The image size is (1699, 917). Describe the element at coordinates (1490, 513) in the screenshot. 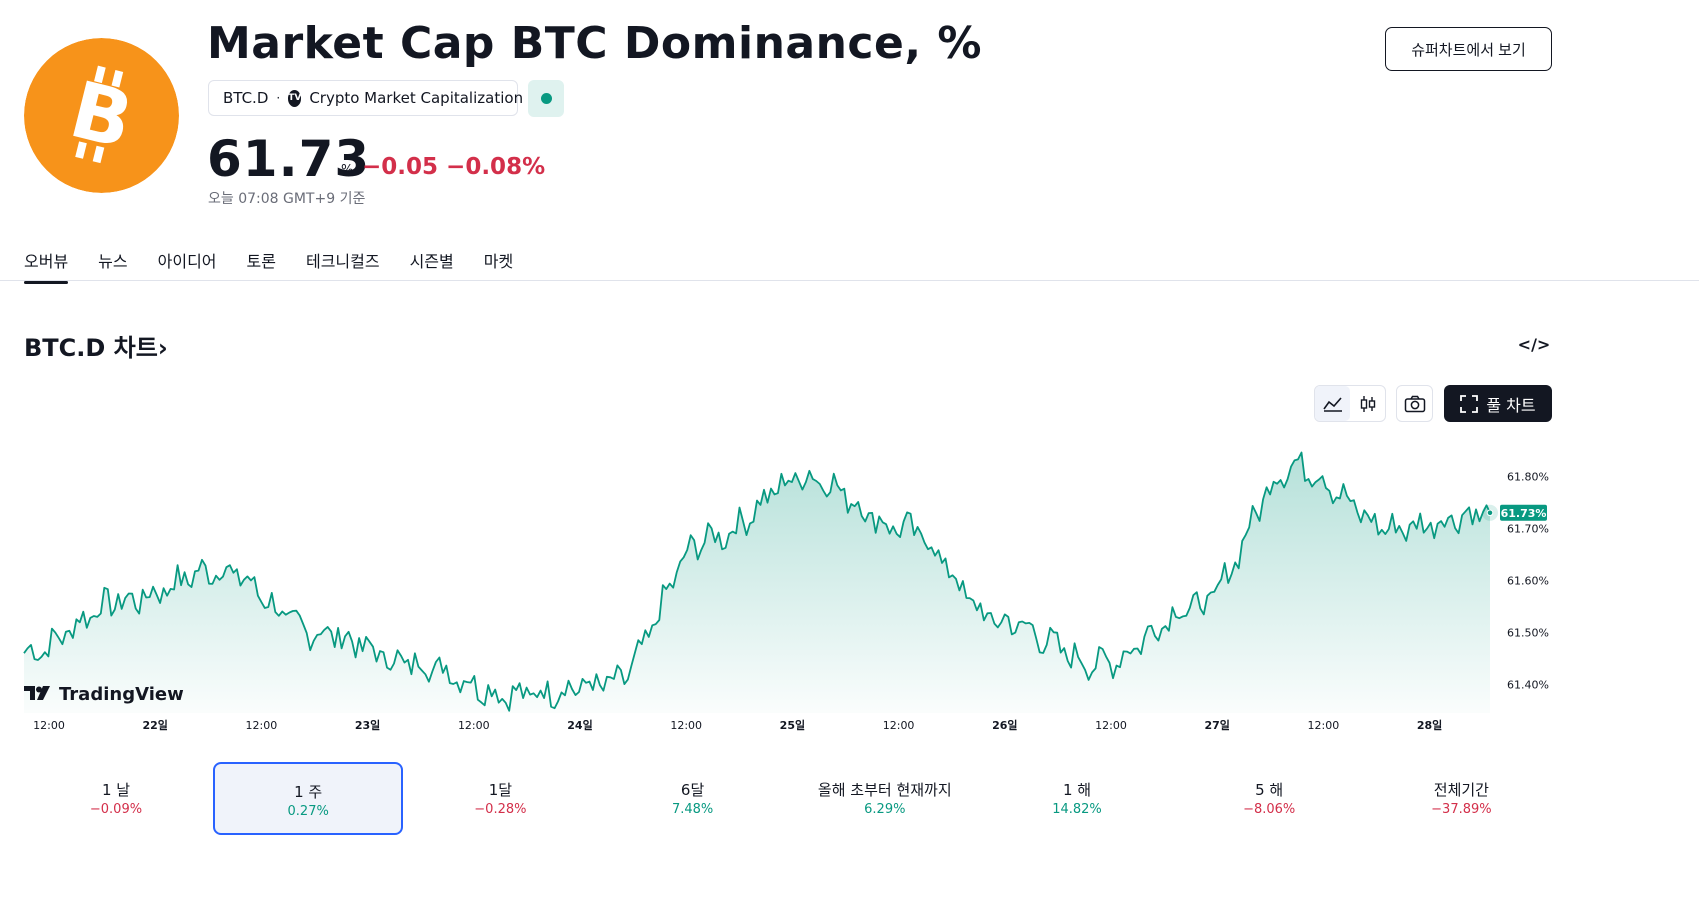

I see `last-point` at that location.